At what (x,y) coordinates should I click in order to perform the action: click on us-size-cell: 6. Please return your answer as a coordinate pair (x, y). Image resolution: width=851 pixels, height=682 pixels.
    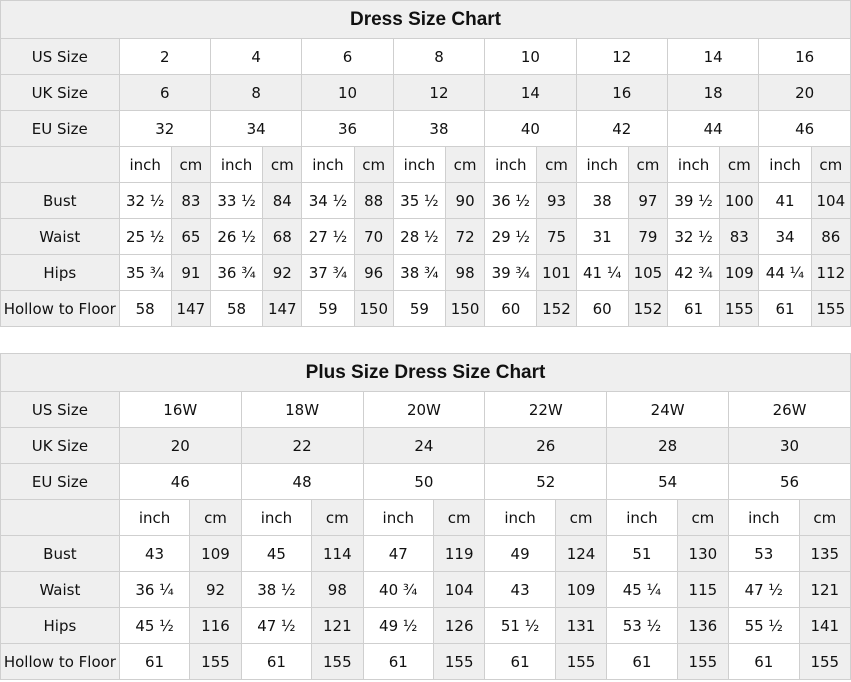
    Looking at the image, I should click on (347, 56).